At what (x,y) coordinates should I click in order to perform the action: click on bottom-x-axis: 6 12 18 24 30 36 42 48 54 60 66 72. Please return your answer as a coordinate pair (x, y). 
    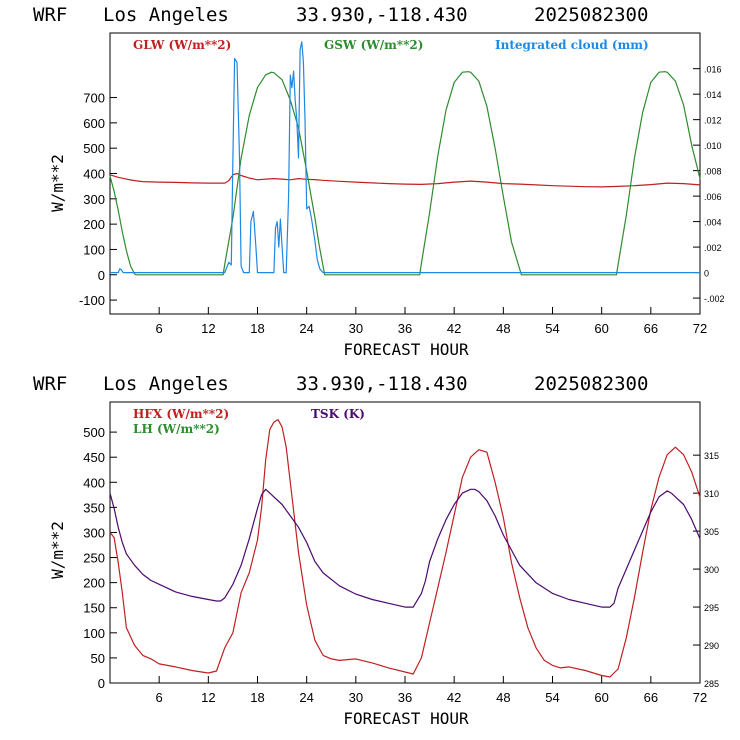
    Looking at the image, I should click on (431, 690).